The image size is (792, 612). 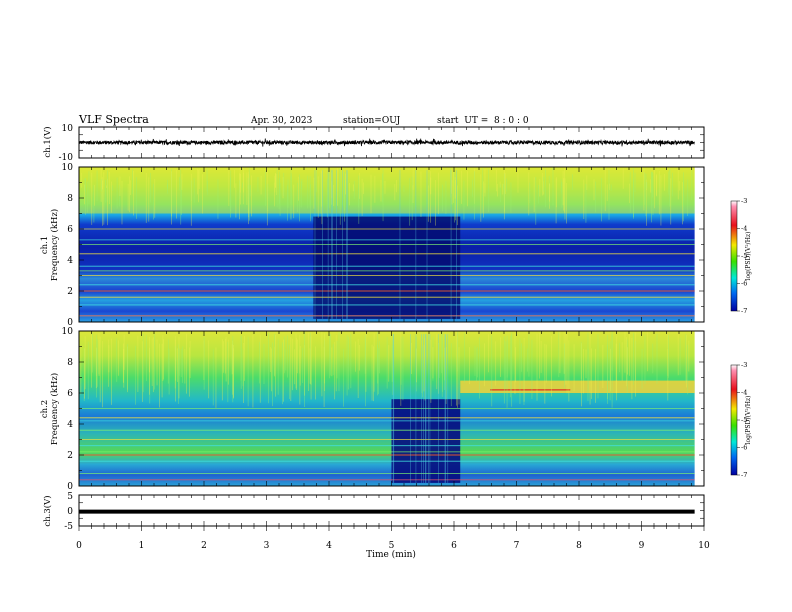 I want to click on ch1-colorbar-label: log(PSD)(V²/Hz), so click(x=748, y=256).